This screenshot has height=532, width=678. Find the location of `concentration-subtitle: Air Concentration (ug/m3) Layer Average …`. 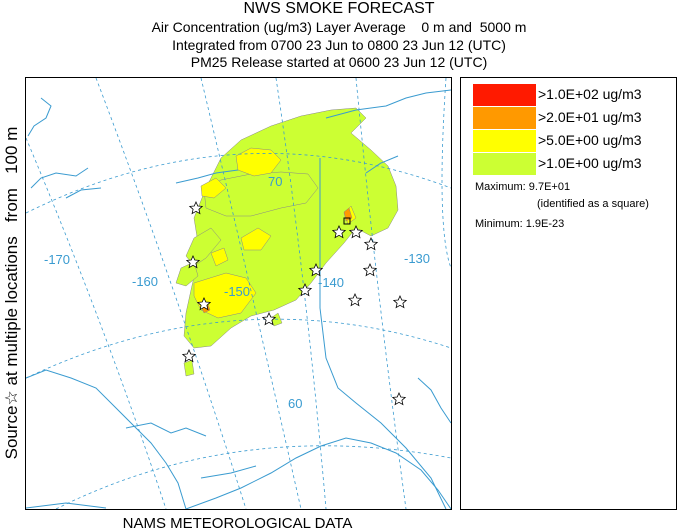

concentration-subtitle: Air Concentration (ug/m3) Layer Average … is located at coordinates (339, 27).